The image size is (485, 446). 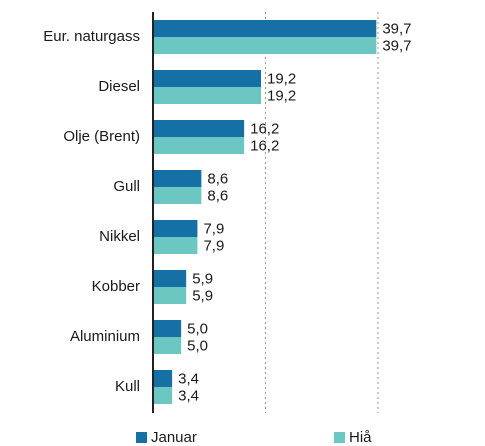 What do you see at coordinates (119, 236) in the screenshot?
I see `y-tick-label: Nikkel` at bounding box center [119, 236].